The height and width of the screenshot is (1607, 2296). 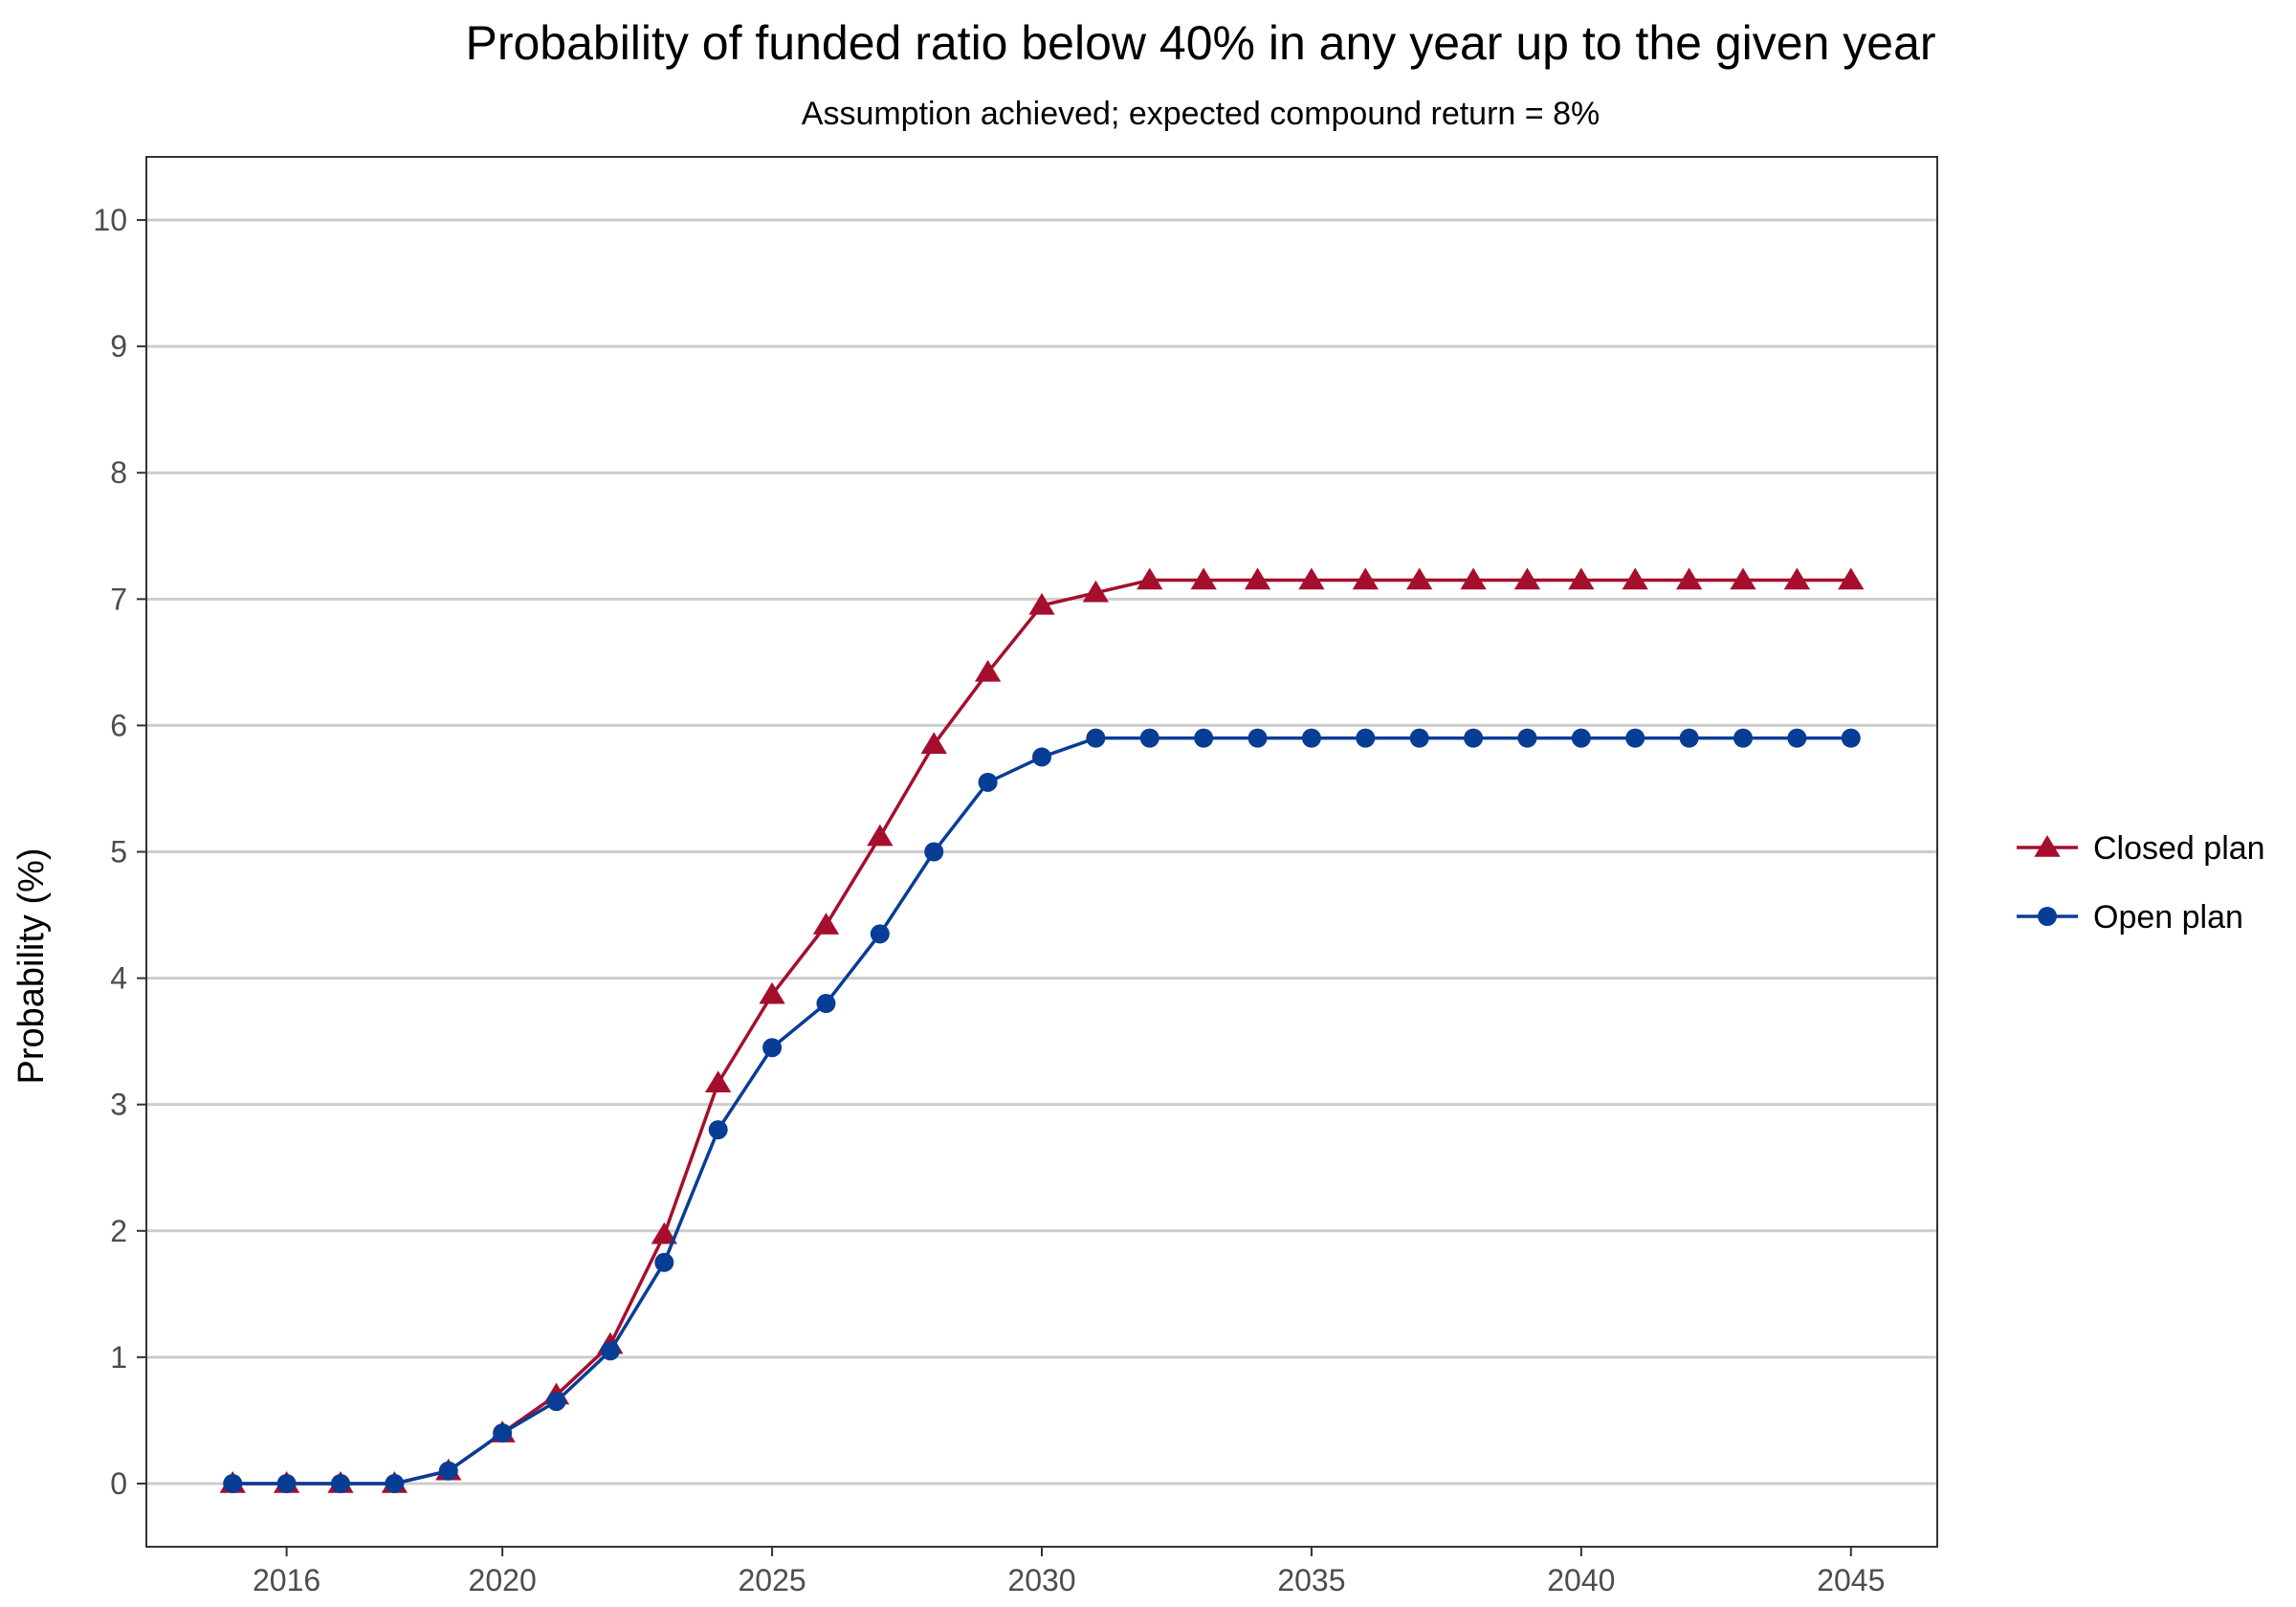 What do you see at coordinates (2048, 916) in the screenshot?
I see `legend-circle-icon` at bounding box center [2048, 916].